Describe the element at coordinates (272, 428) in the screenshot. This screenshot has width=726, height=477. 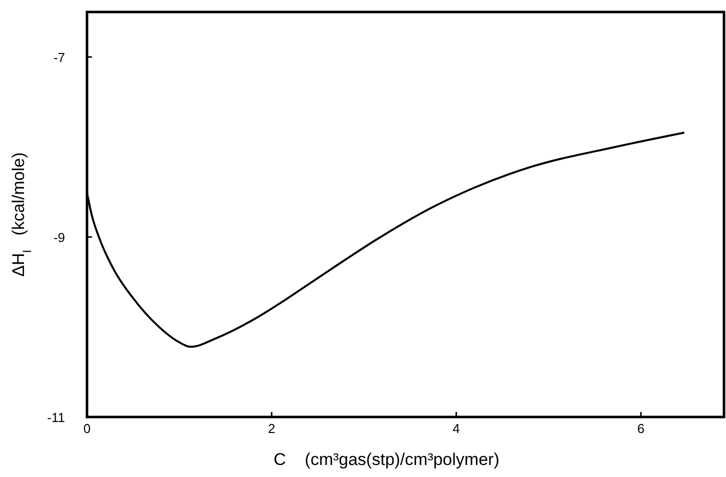
I see `x-tick-label: 2` at that location.